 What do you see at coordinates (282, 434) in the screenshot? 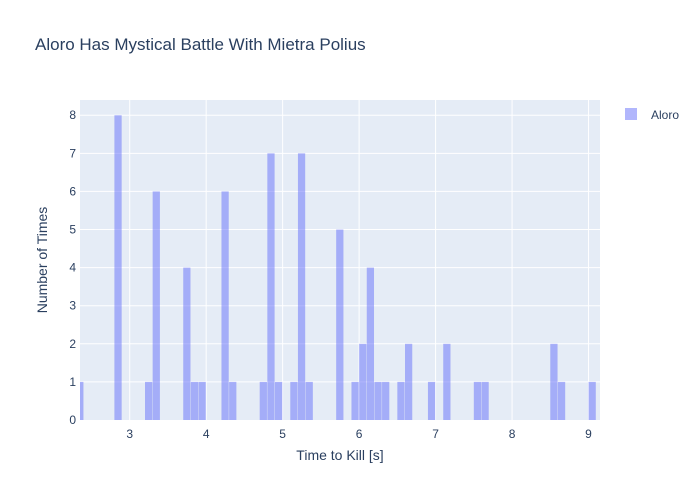
I see `x-tick-label: 5` at bounding box center [282, 434].